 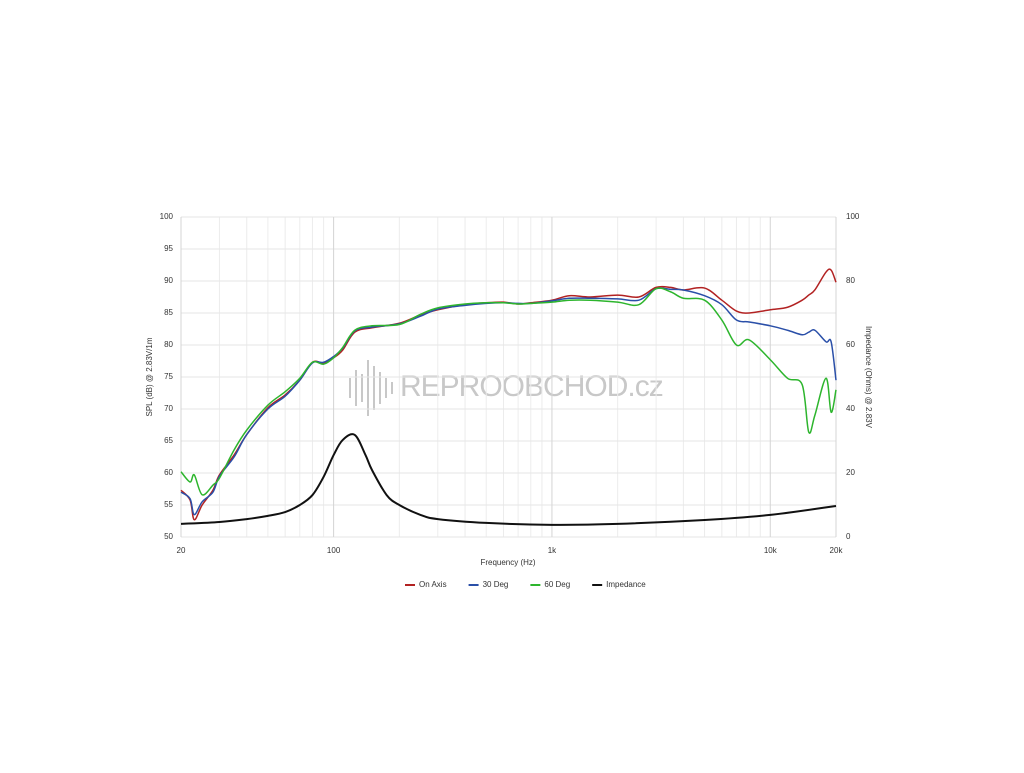 I want to click on y2-tick-label: 40, so click(x=850, y=408).